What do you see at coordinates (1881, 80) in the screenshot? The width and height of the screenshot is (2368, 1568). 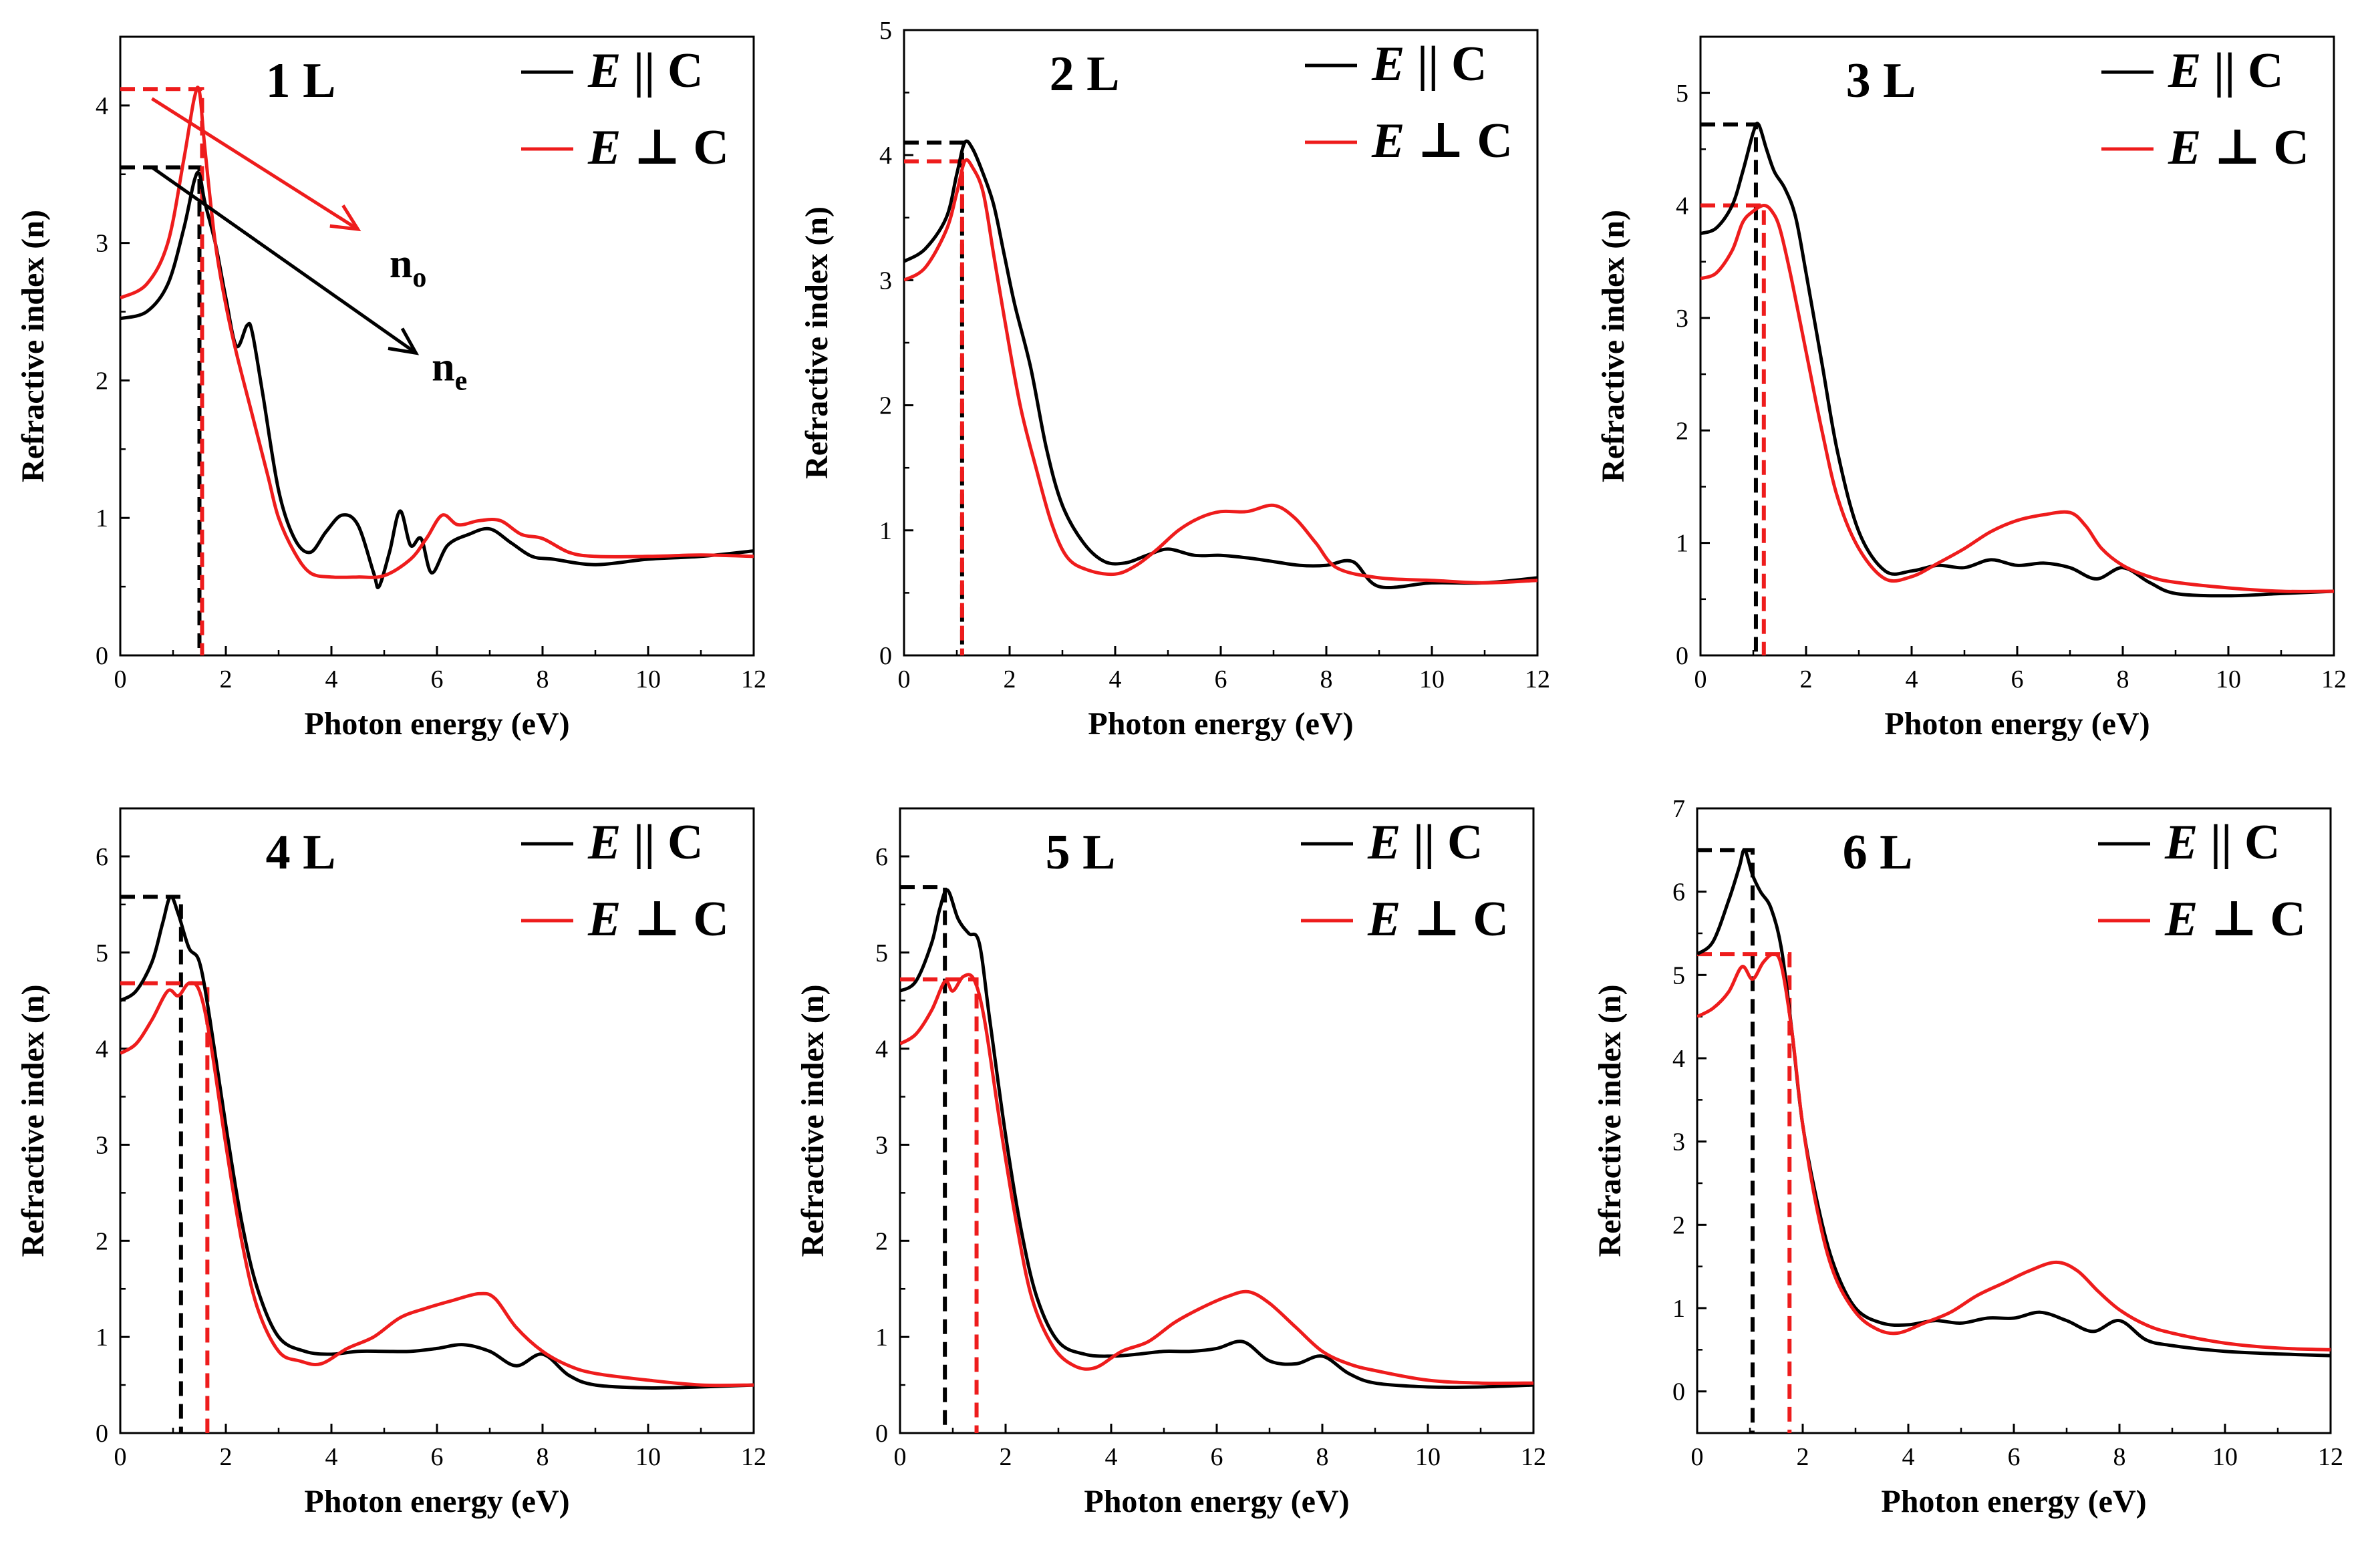 I see `panel-title: 3 L` at bounding box center [1881, 80].